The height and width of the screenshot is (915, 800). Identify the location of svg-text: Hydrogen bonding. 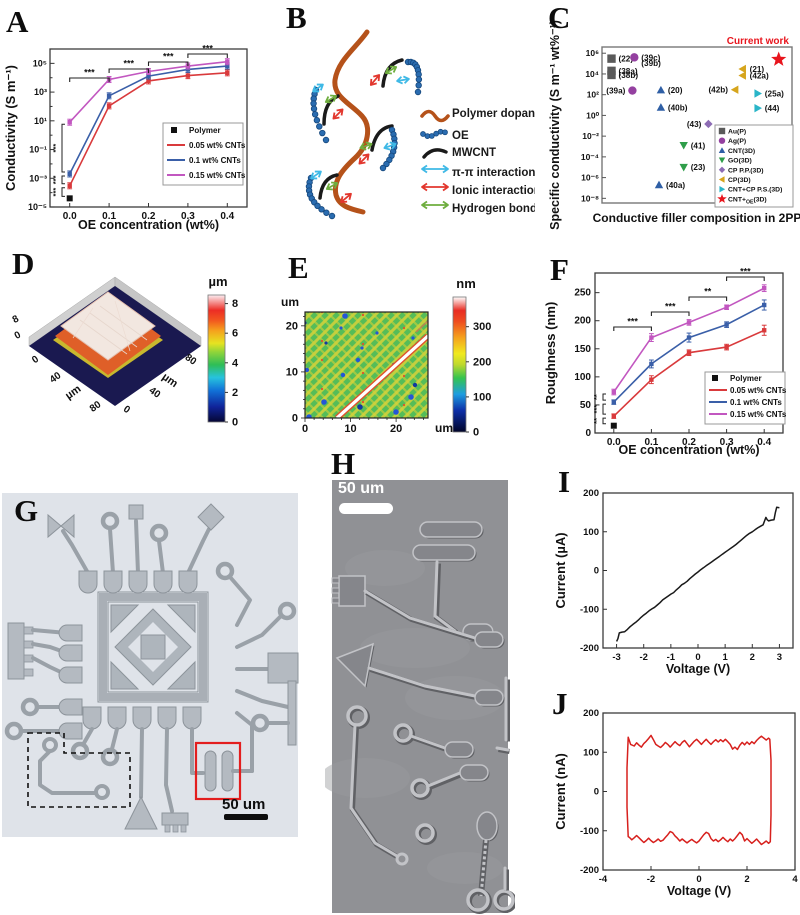
(493, 209).